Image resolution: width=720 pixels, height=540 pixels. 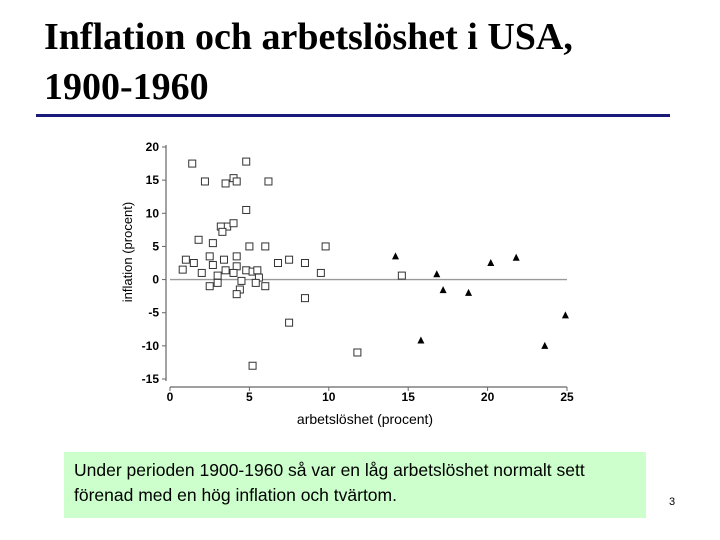 What do you see at coordinates (155, 280) in the screenshot?
I see `y-tick-label: 0` at bounding box center [155, 280].